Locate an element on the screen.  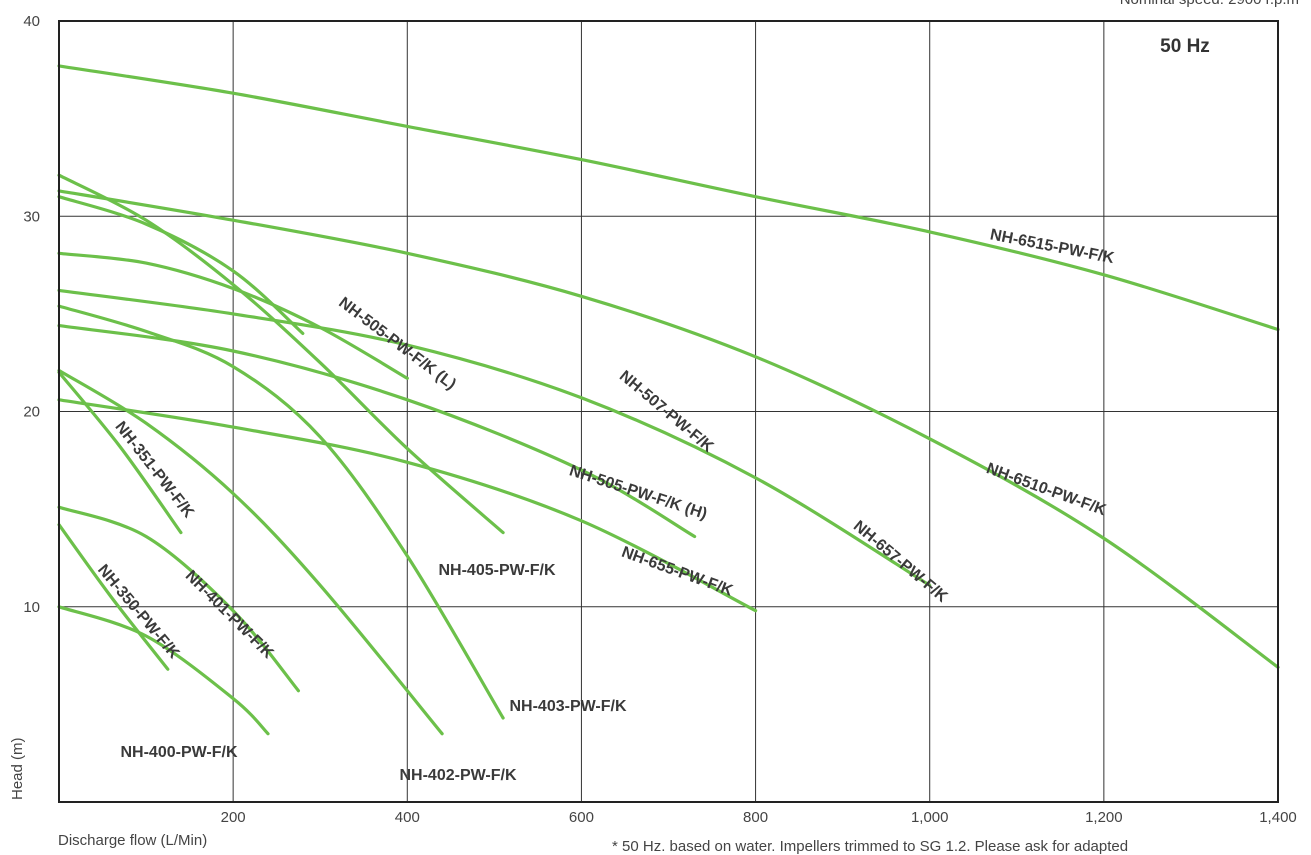
y-tick-label: 20 is located at coordinates (31, 412).